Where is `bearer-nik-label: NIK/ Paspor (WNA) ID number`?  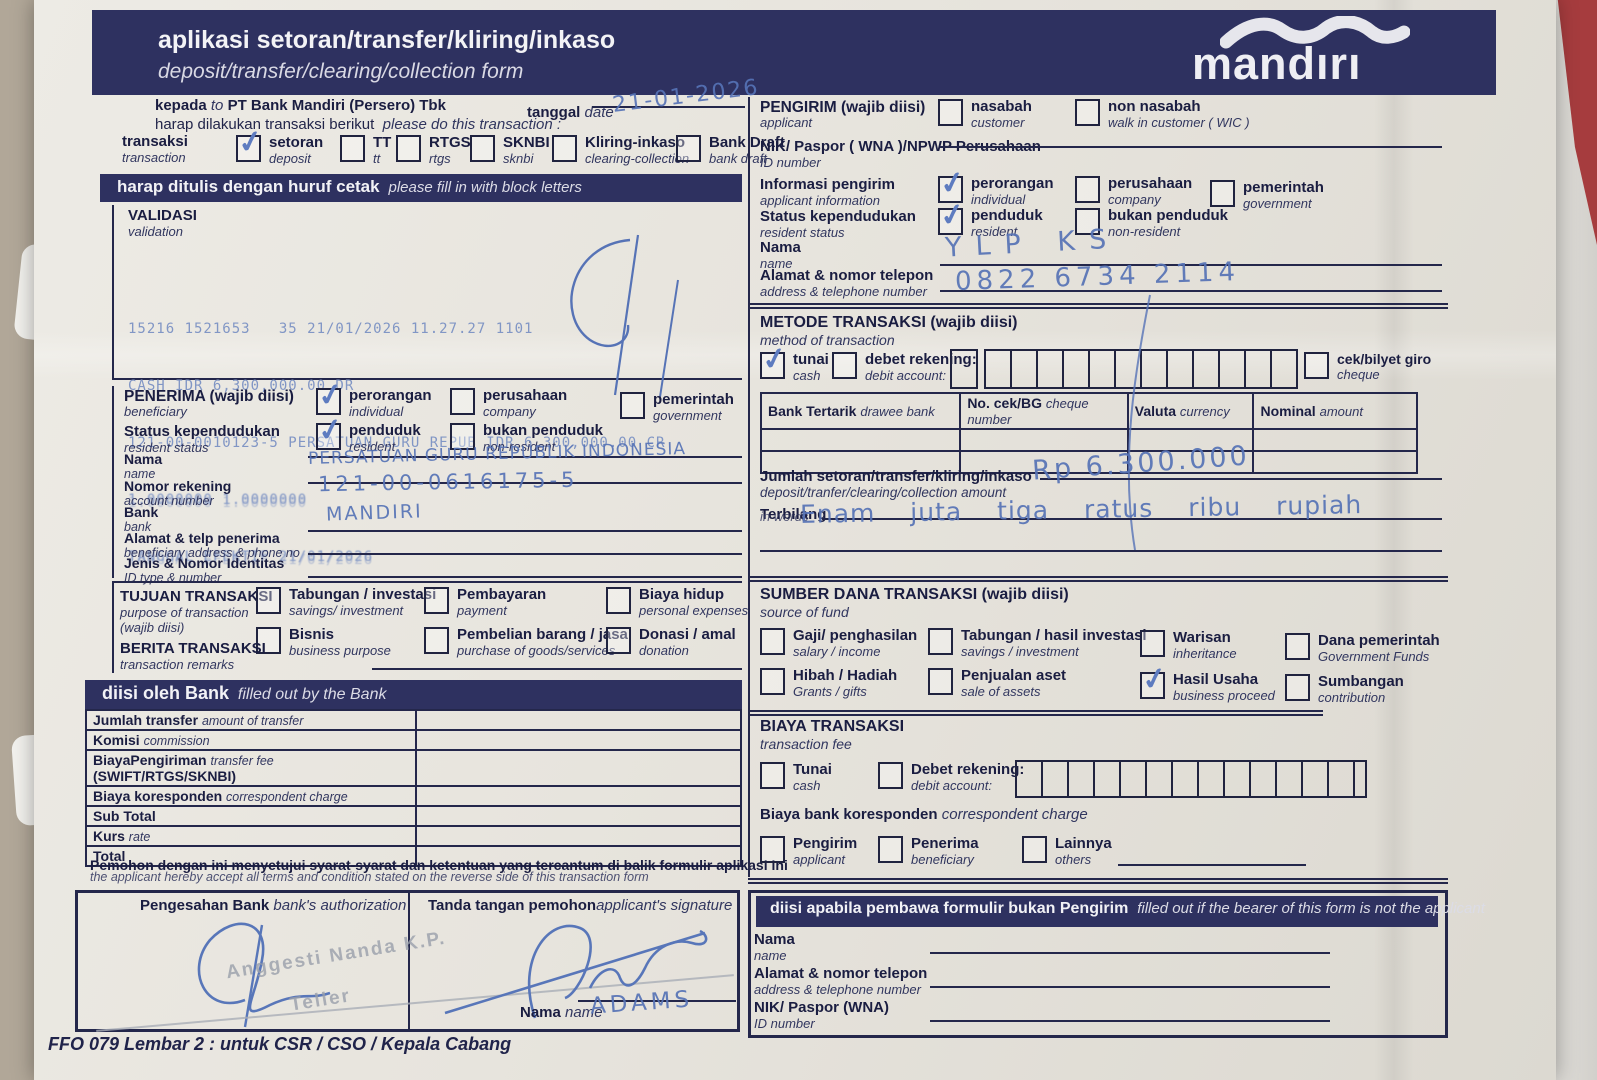 bearer-nik-label: NIK/ Paspor (WNA) ID number is located at coordinates (821, 1015).